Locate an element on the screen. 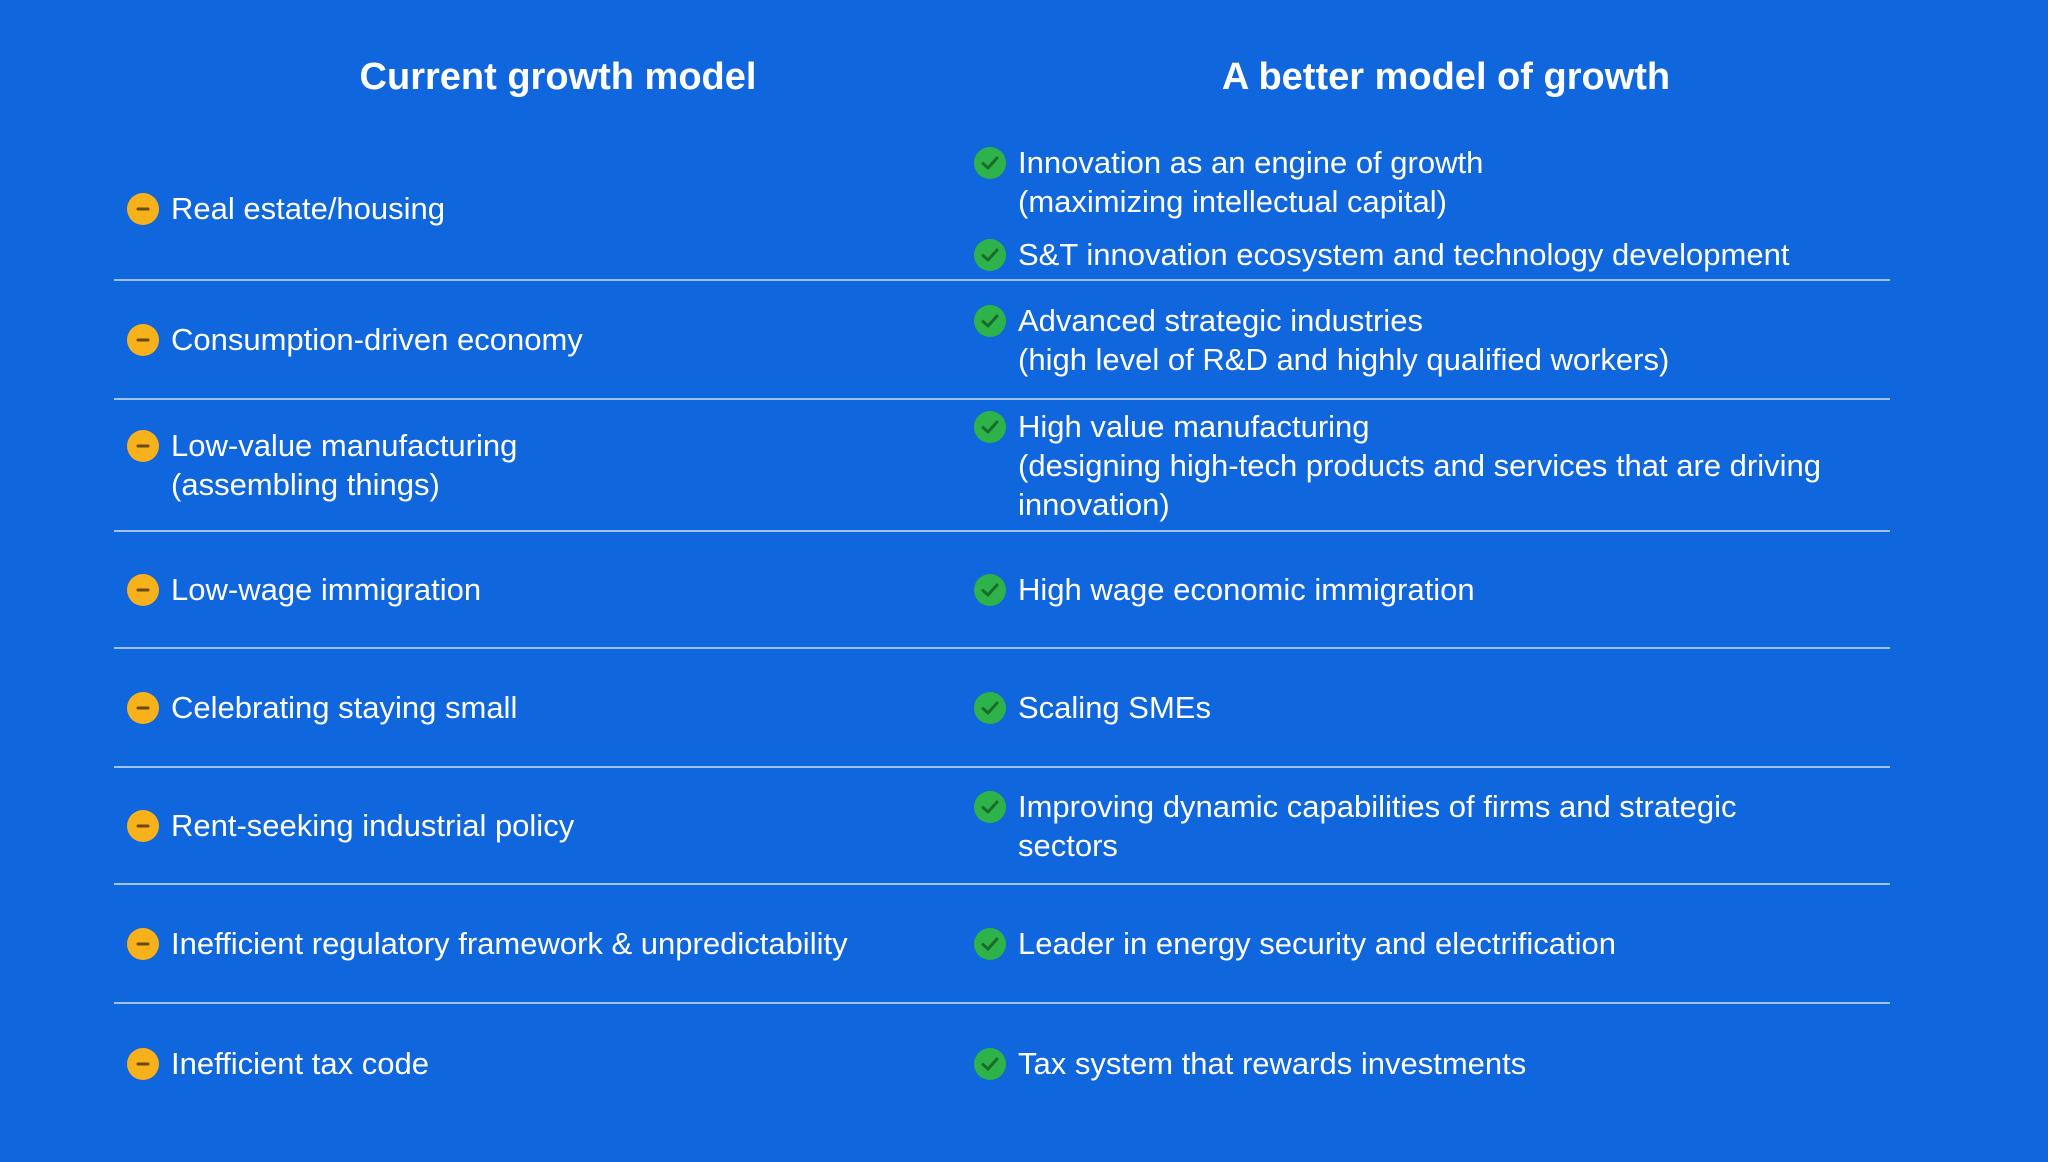  item-text: Real estate/housing is located at coordinates (308, 208).